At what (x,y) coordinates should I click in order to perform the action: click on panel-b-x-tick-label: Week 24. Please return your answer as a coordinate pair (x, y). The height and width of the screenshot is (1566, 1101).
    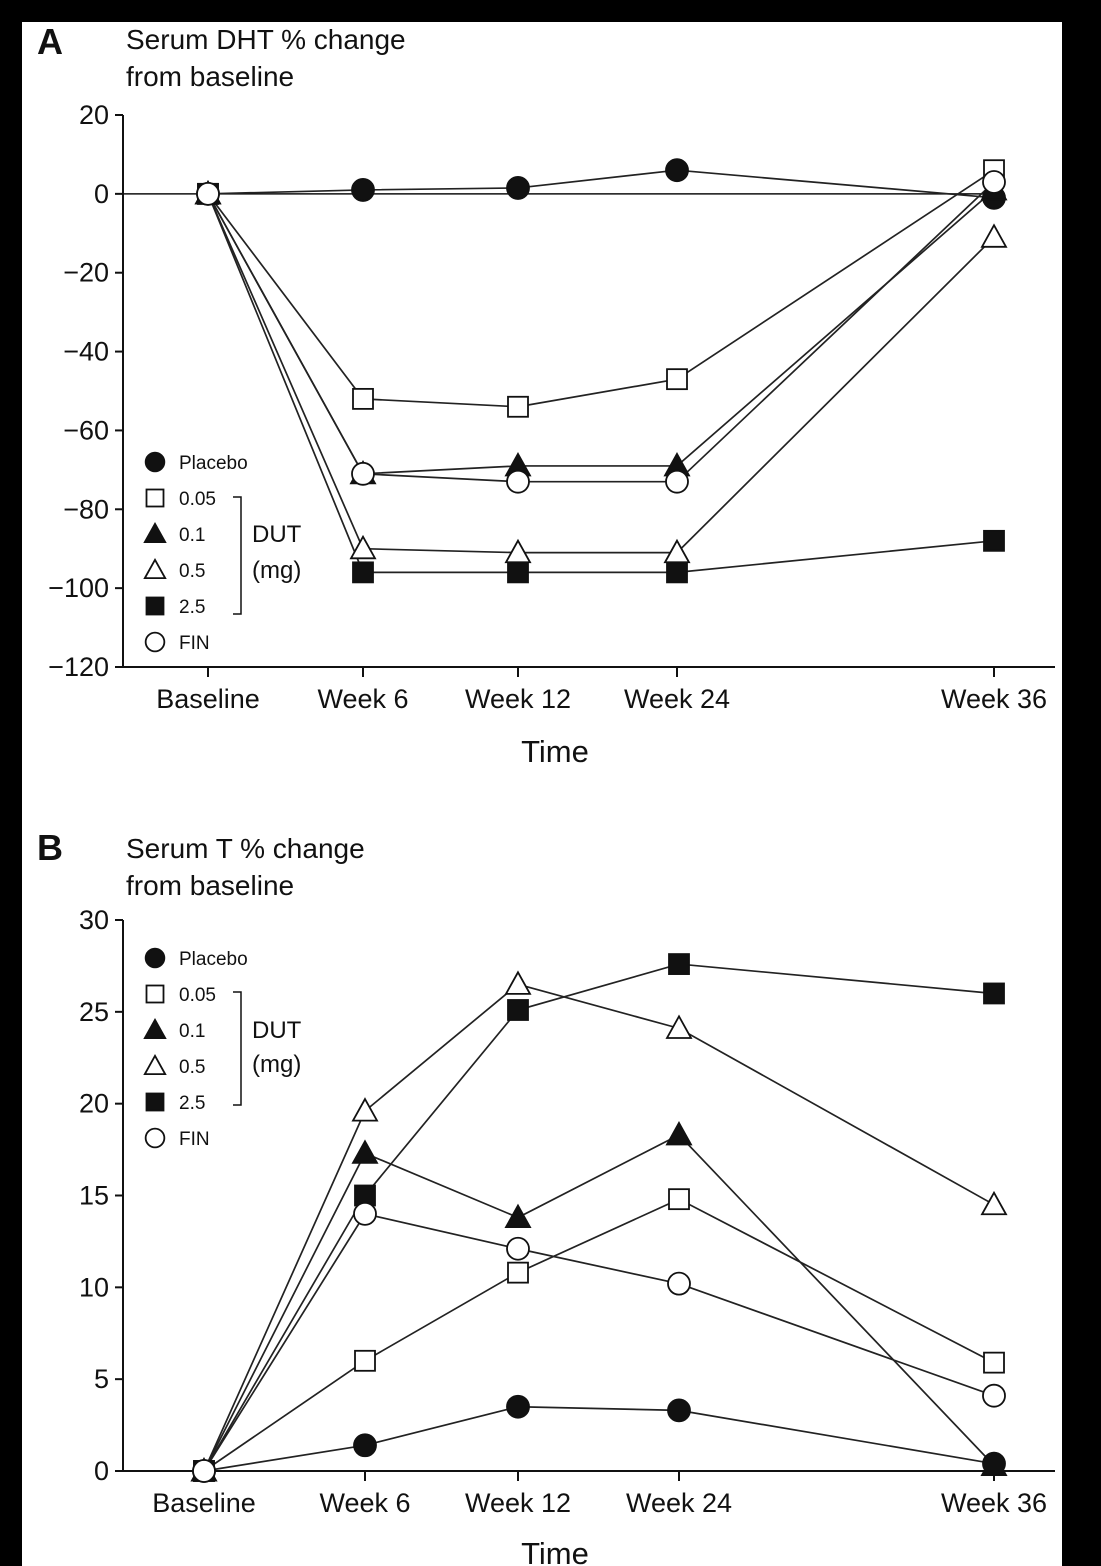
    Looking at the image, I should click on (679, 1503).